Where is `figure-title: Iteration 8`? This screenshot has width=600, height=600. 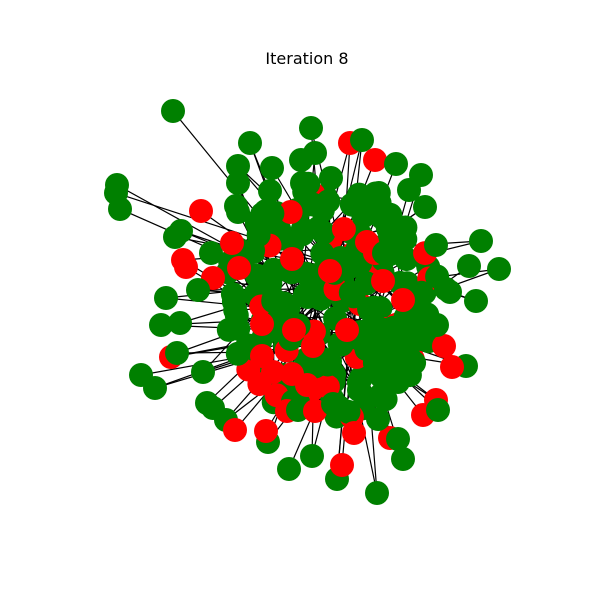
figure-title: Iteration 8 is located at coordinates (306, 58).